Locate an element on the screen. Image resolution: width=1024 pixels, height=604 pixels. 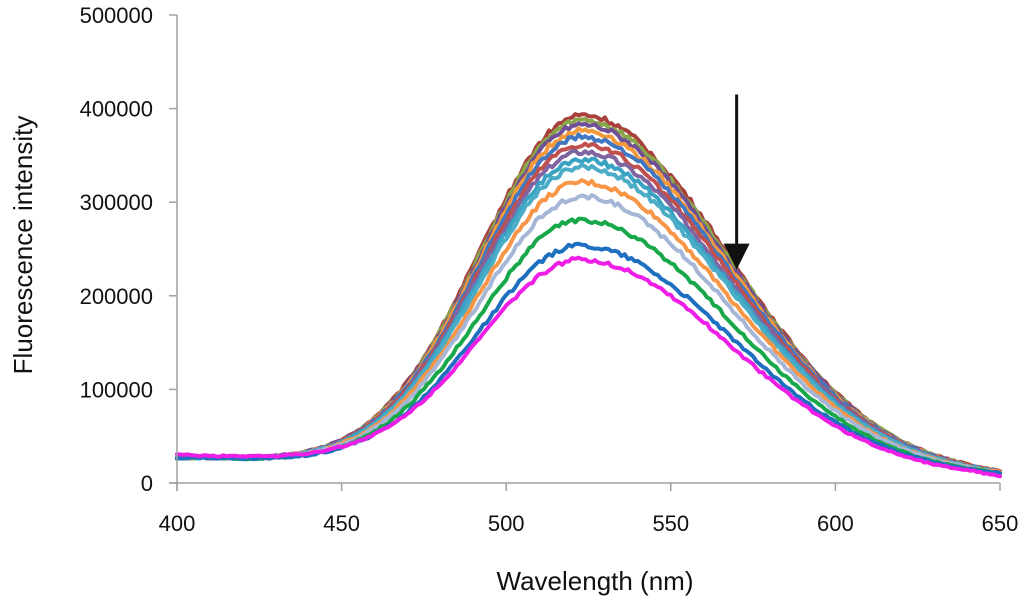
x-tick-label: 450 is located at coordinates (341, 523).